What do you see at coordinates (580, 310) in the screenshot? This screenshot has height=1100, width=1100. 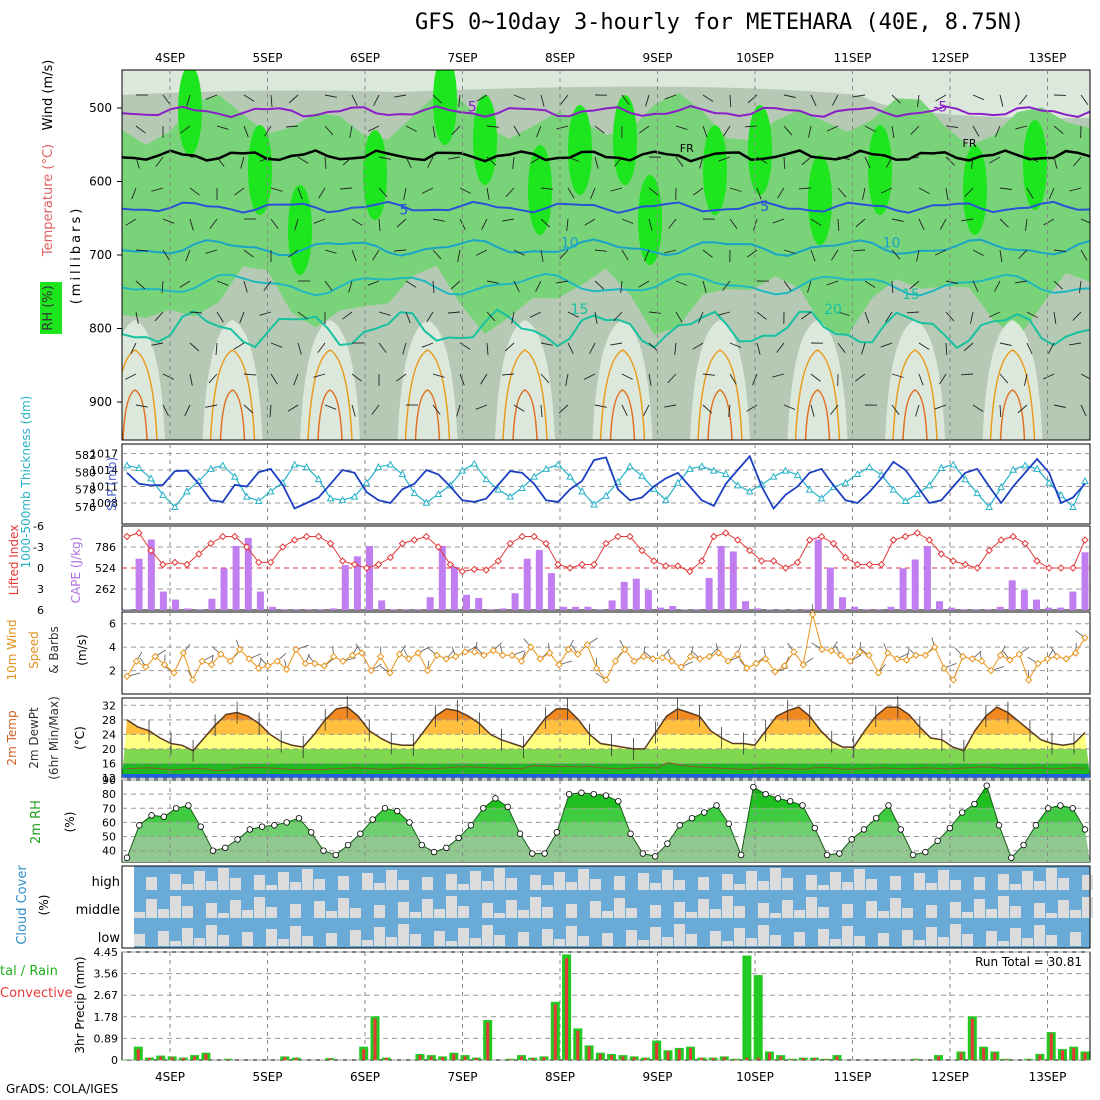 I see `isotherm-label: 15` at bounding box center [580, 310].